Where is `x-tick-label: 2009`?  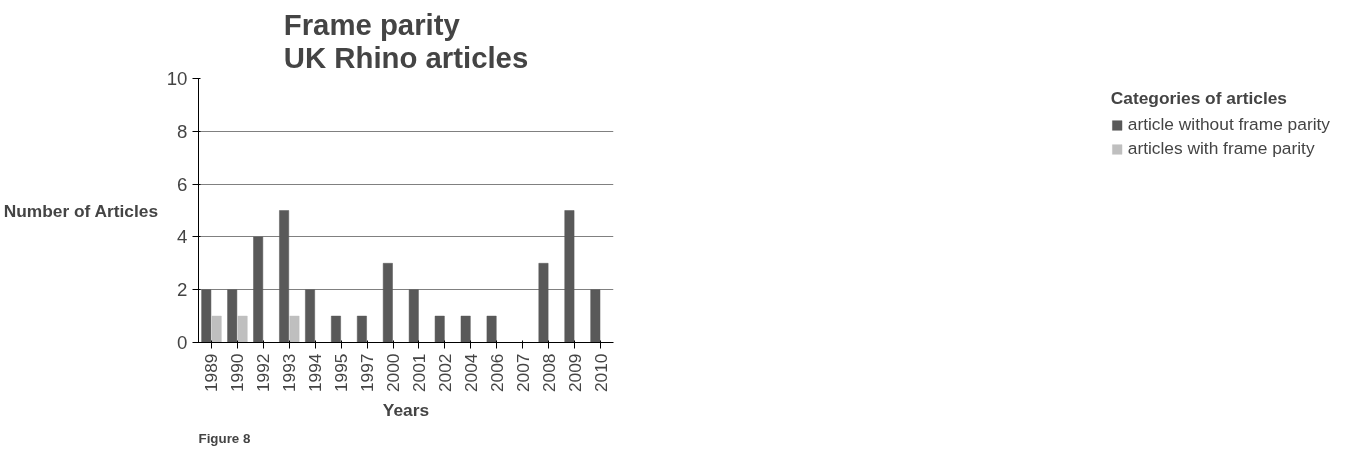 x-tick-label: 2009 is located at coordinates (574, 373).